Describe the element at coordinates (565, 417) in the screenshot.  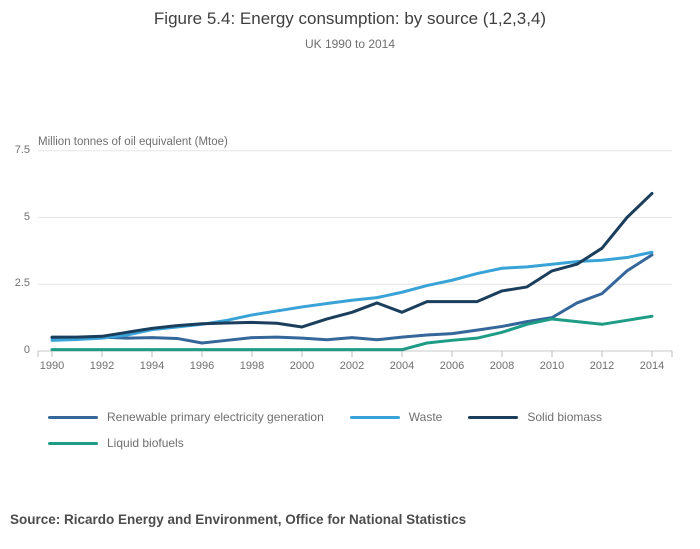
I see `legend-label: Solid biomass` at that location.